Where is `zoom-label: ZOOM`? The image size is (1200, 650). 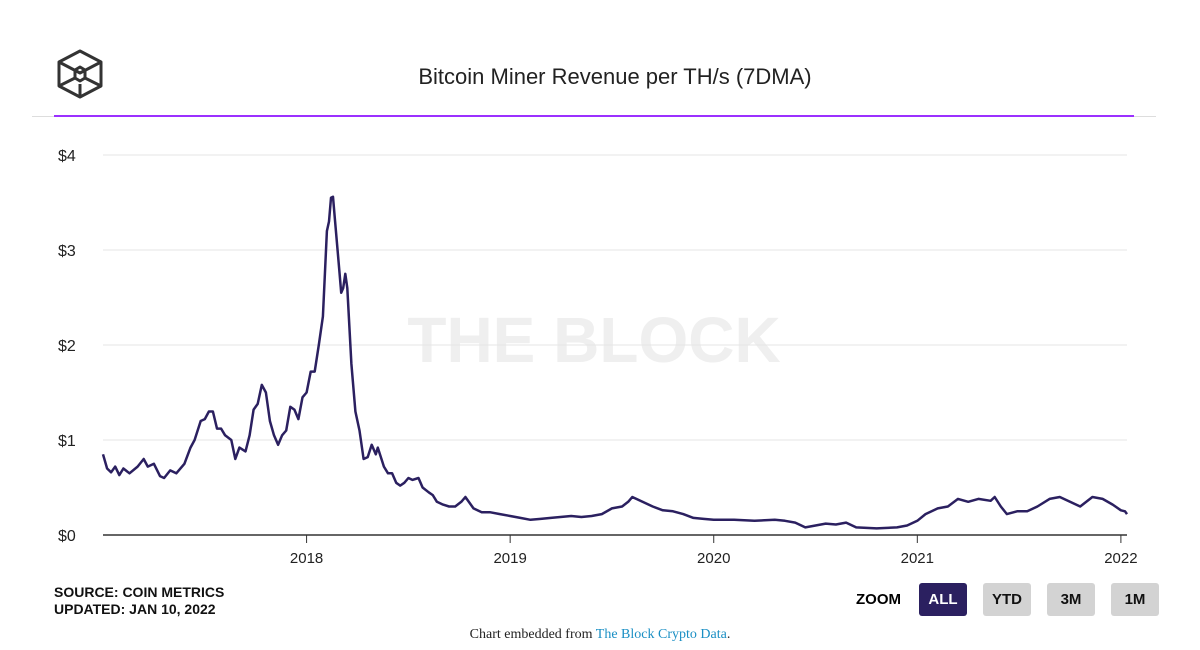 zoom-label: ZOOM is located at coordinates (878, 599).